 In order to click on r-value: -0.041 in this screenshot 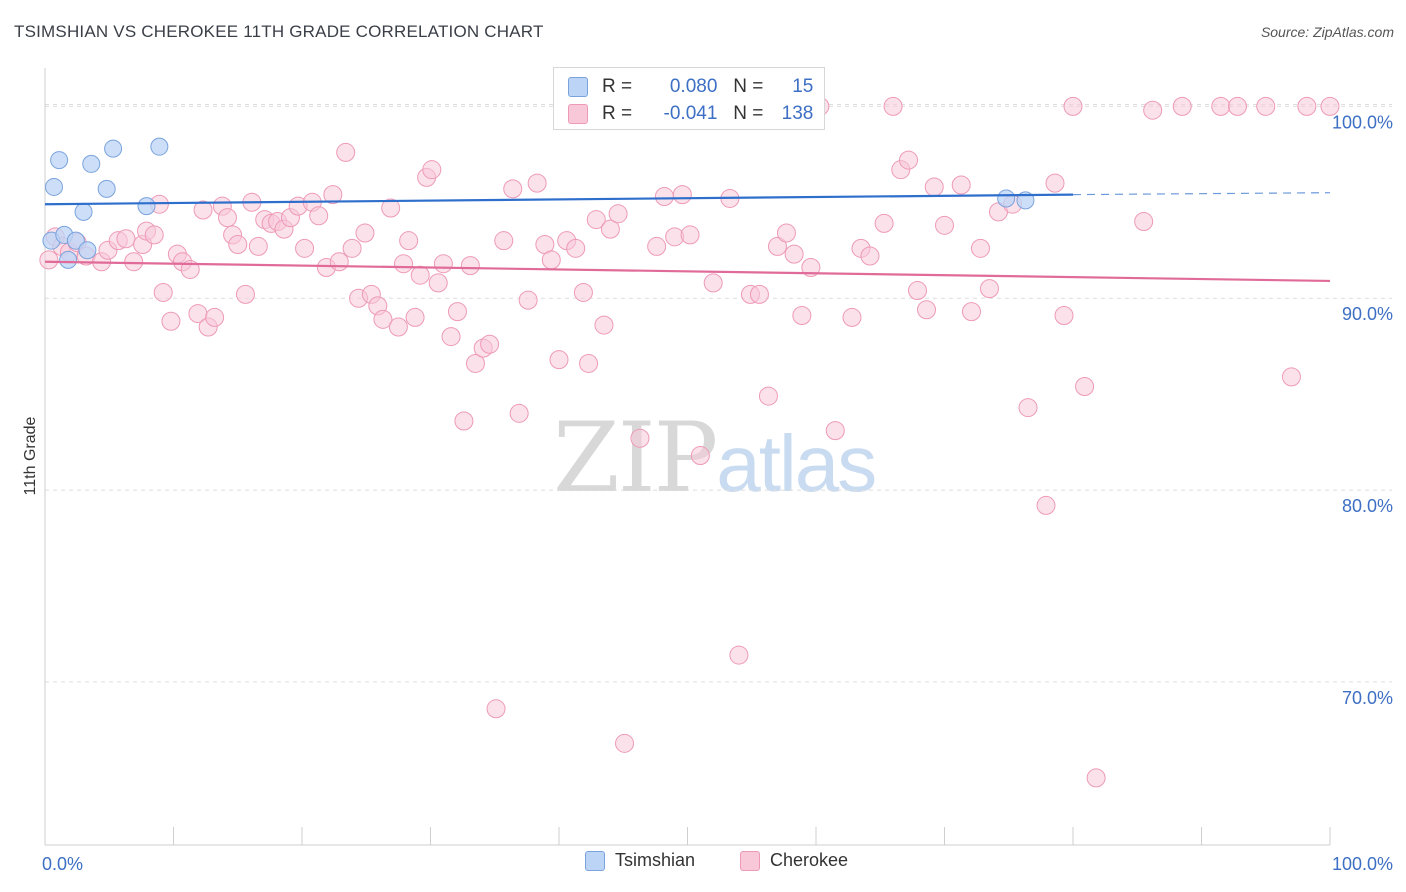, I will do `click(690, 113)`.